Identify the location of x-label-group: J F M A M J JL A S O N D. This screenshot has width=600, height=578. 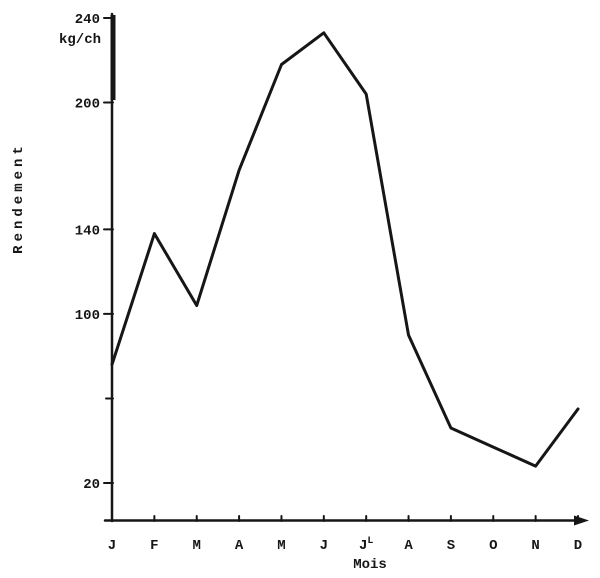
(345, 534).